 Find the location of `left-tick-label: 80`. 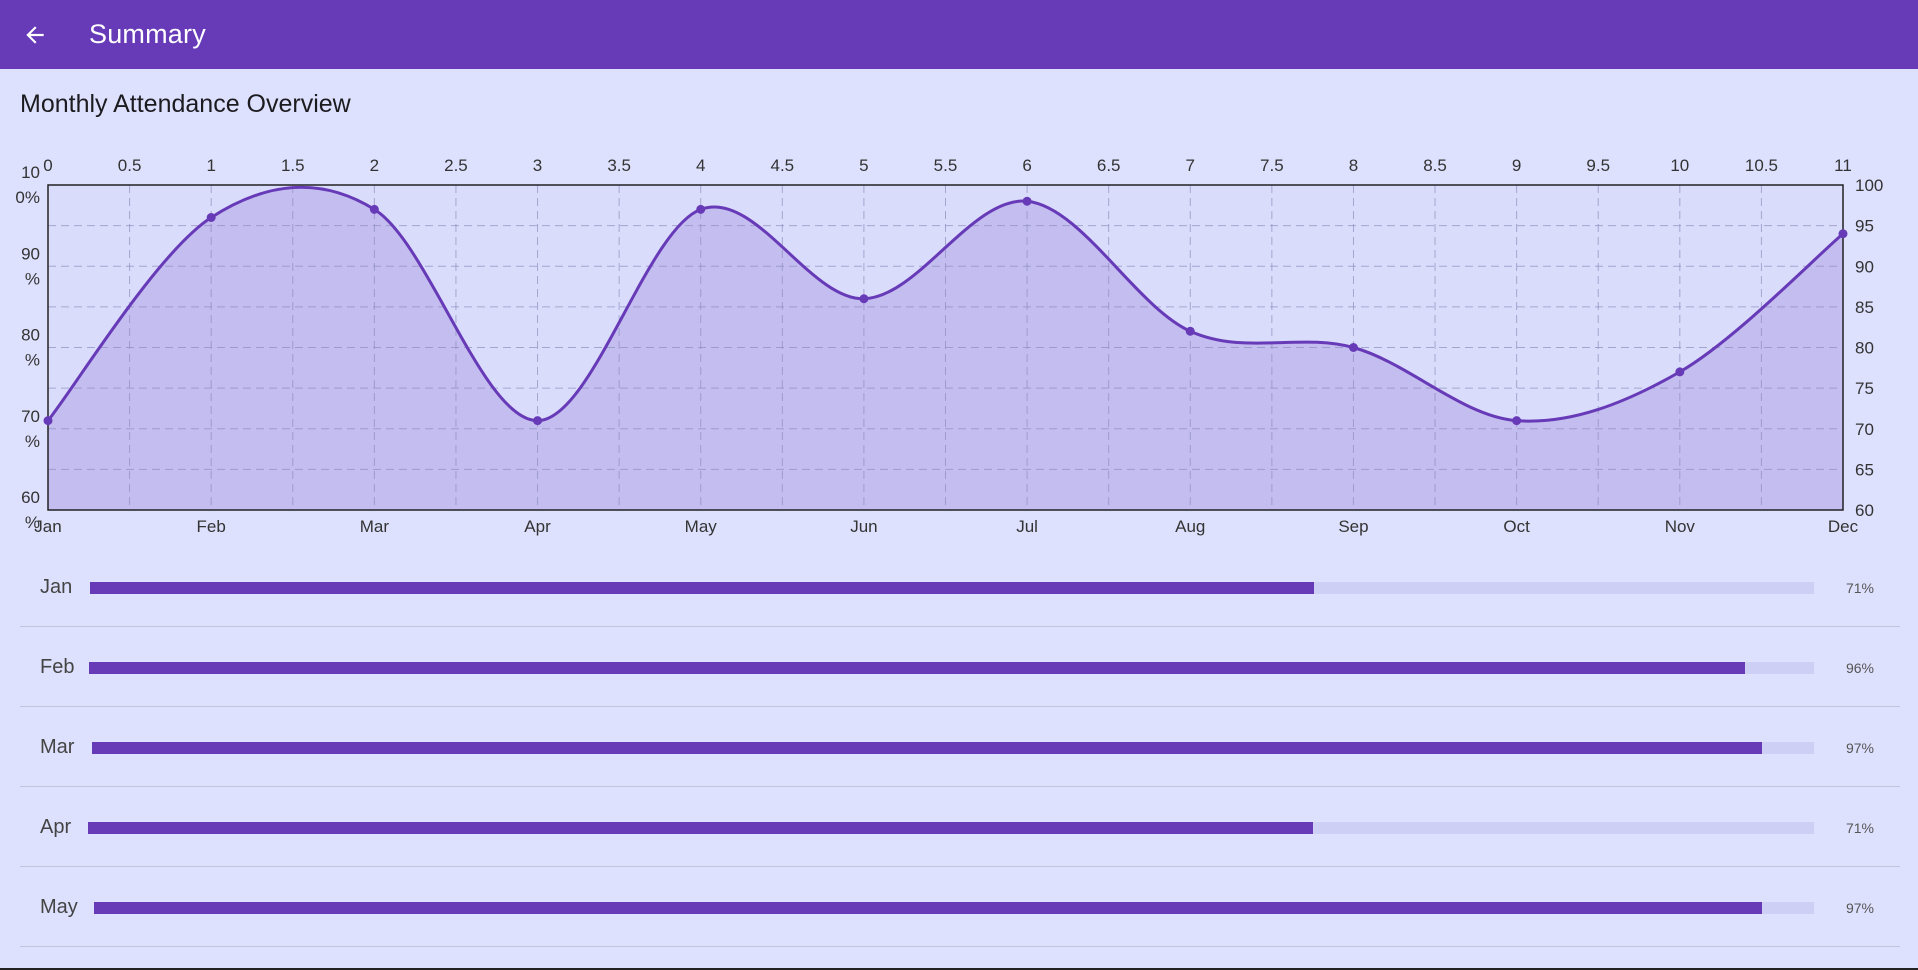

left-tick-label: 80 is located at coordinates (30, 335).